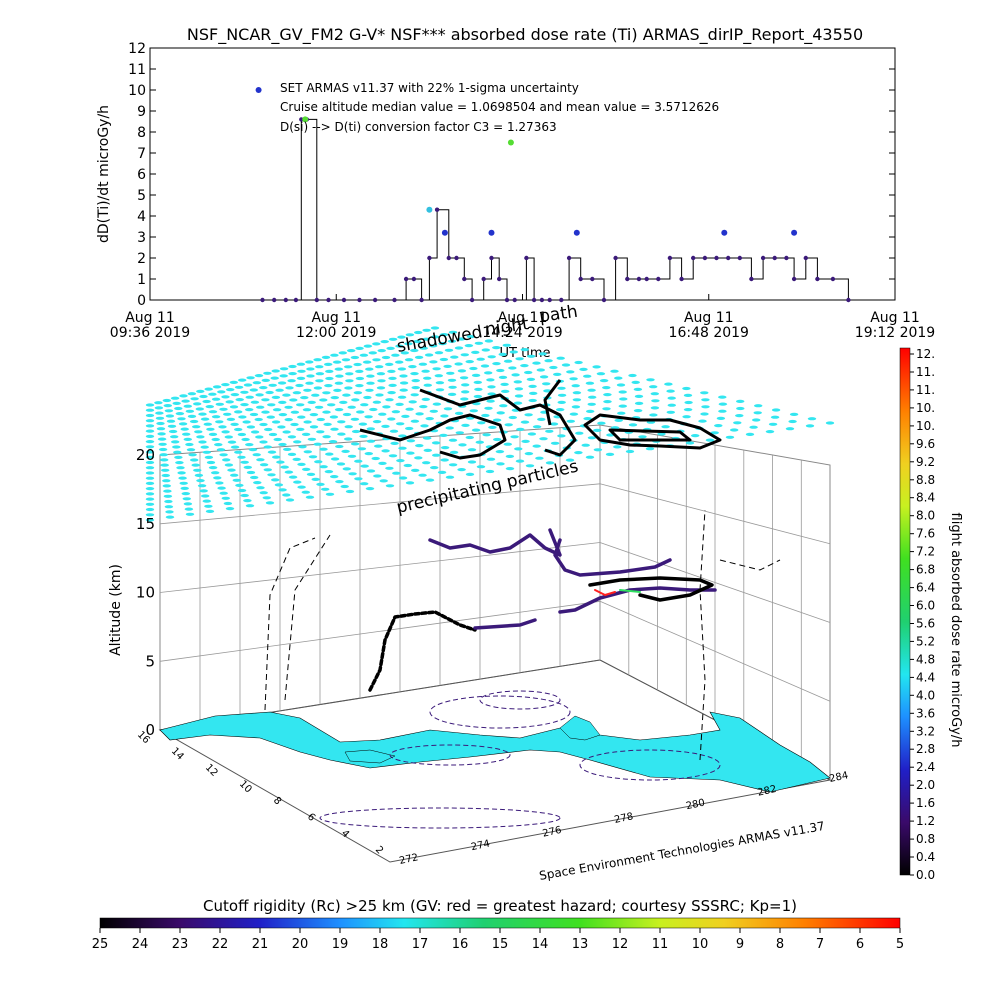 The height and width of the screenshot is (1000, 1000). What do you see at coordinates (925, 821) in the screenshot?
I see `colorbar-tick-label: 1.2` at bounding box center [925, 821].